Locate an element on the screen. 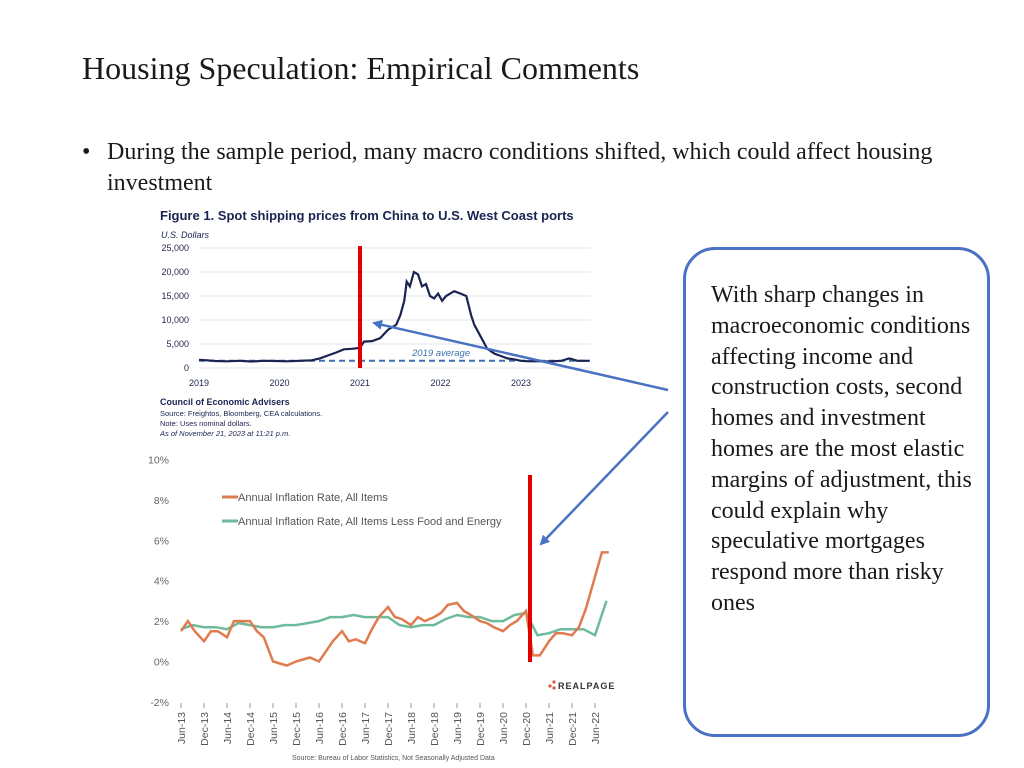  x-tick-label: 2021 is located at coordinates (360, 383).